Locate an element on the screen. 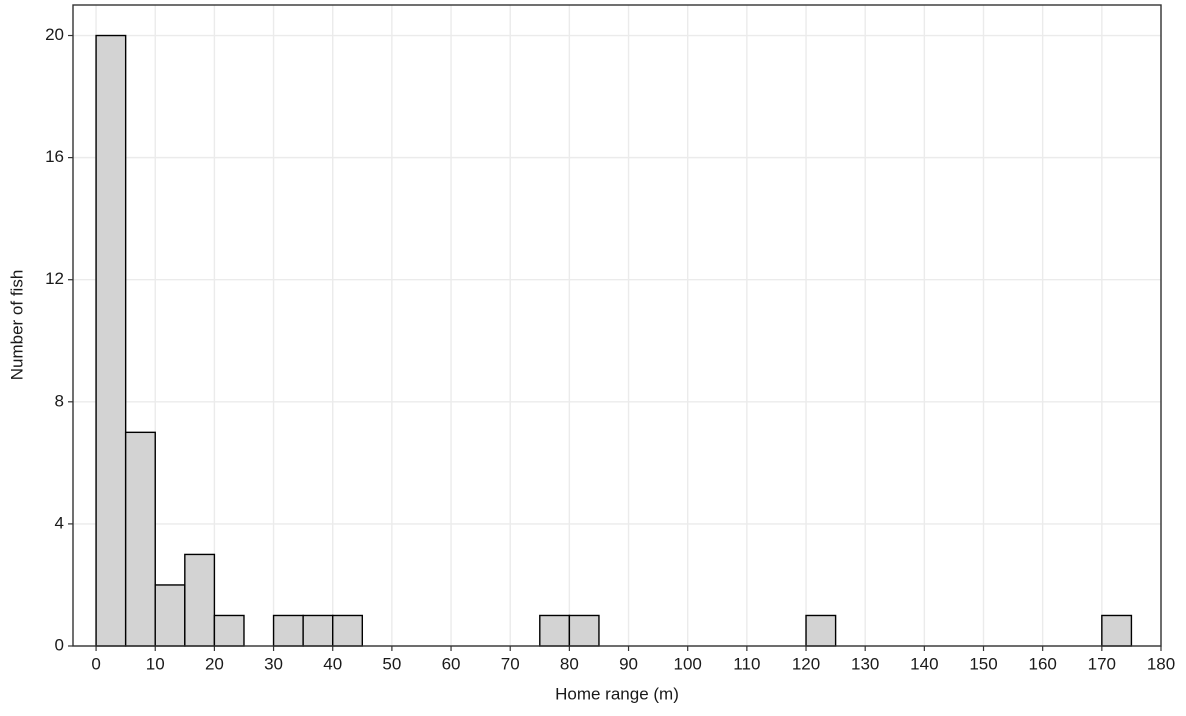 The width and height of the screenshot is (1186, 716). y-axis-title: Number of fish is located at coordinates (16, 325).